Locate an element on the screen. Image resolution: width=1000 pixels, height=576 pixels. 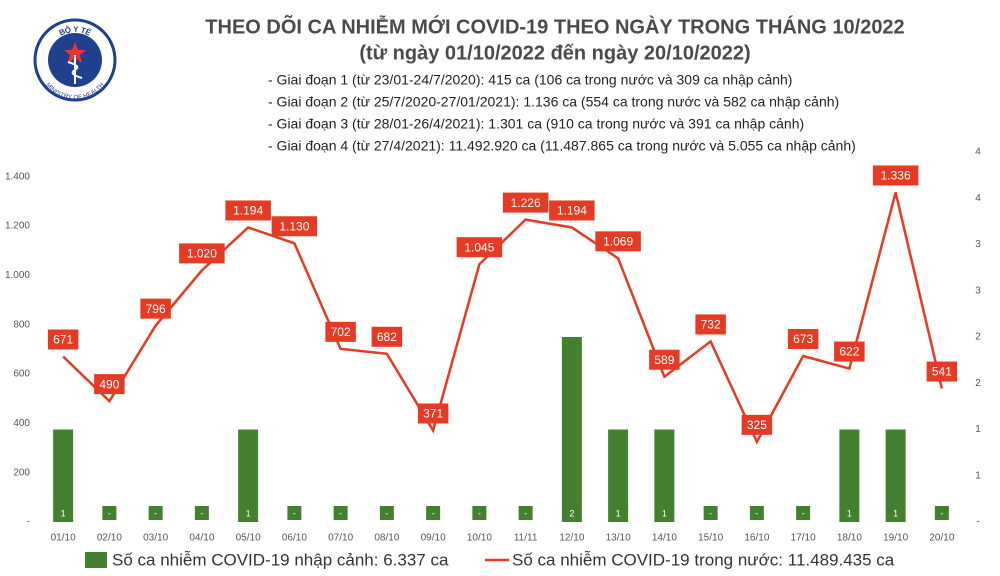
x-tick-label: 12/10 is located at coordinates (571, 538).